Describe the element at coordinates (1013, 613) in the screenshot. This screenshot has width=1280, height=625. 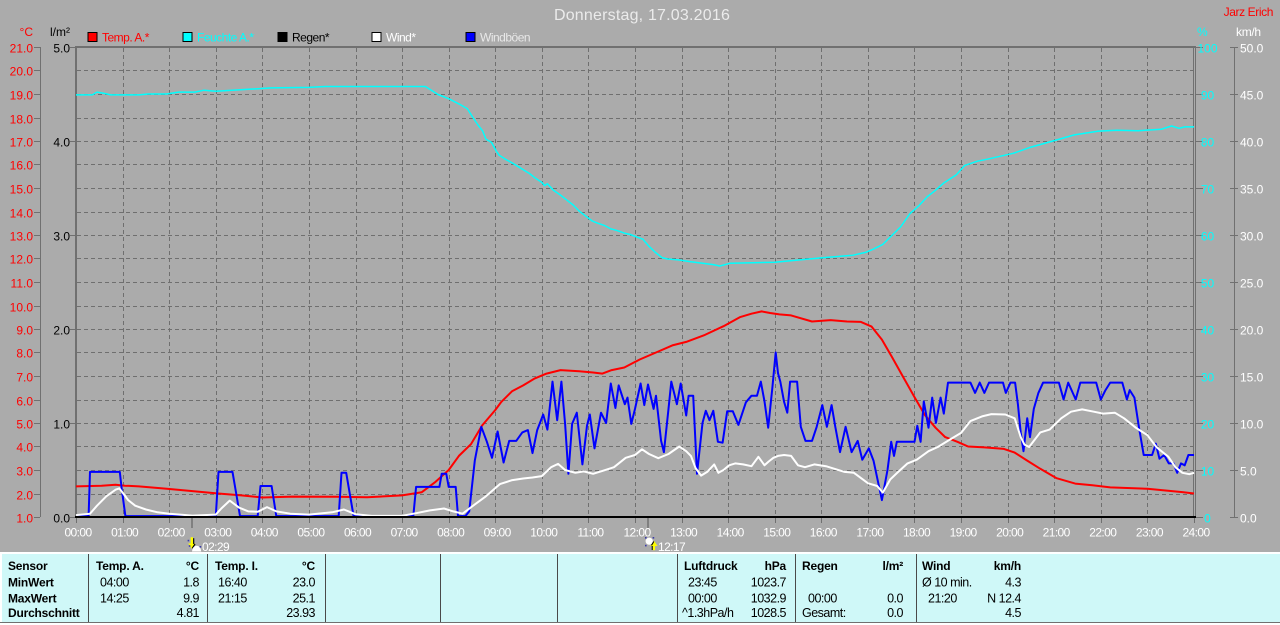
I see `svg-text: 4.5` at that location.